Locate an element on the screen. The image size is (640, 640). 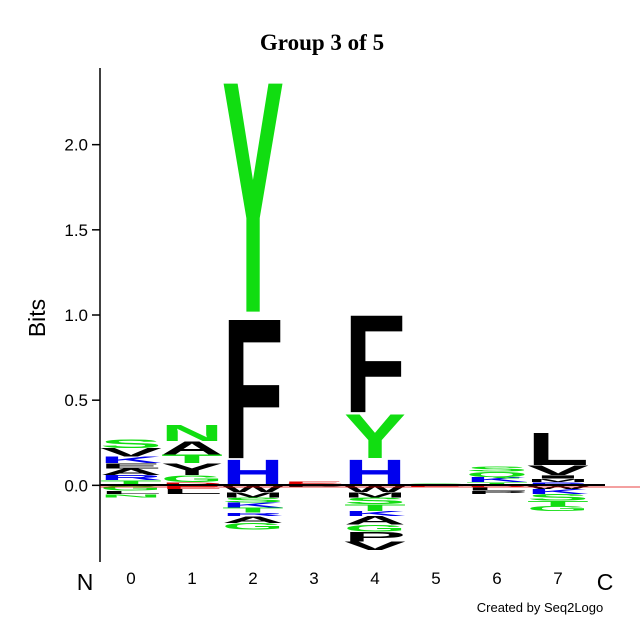
letter: I is located at coordinates (558, 476).